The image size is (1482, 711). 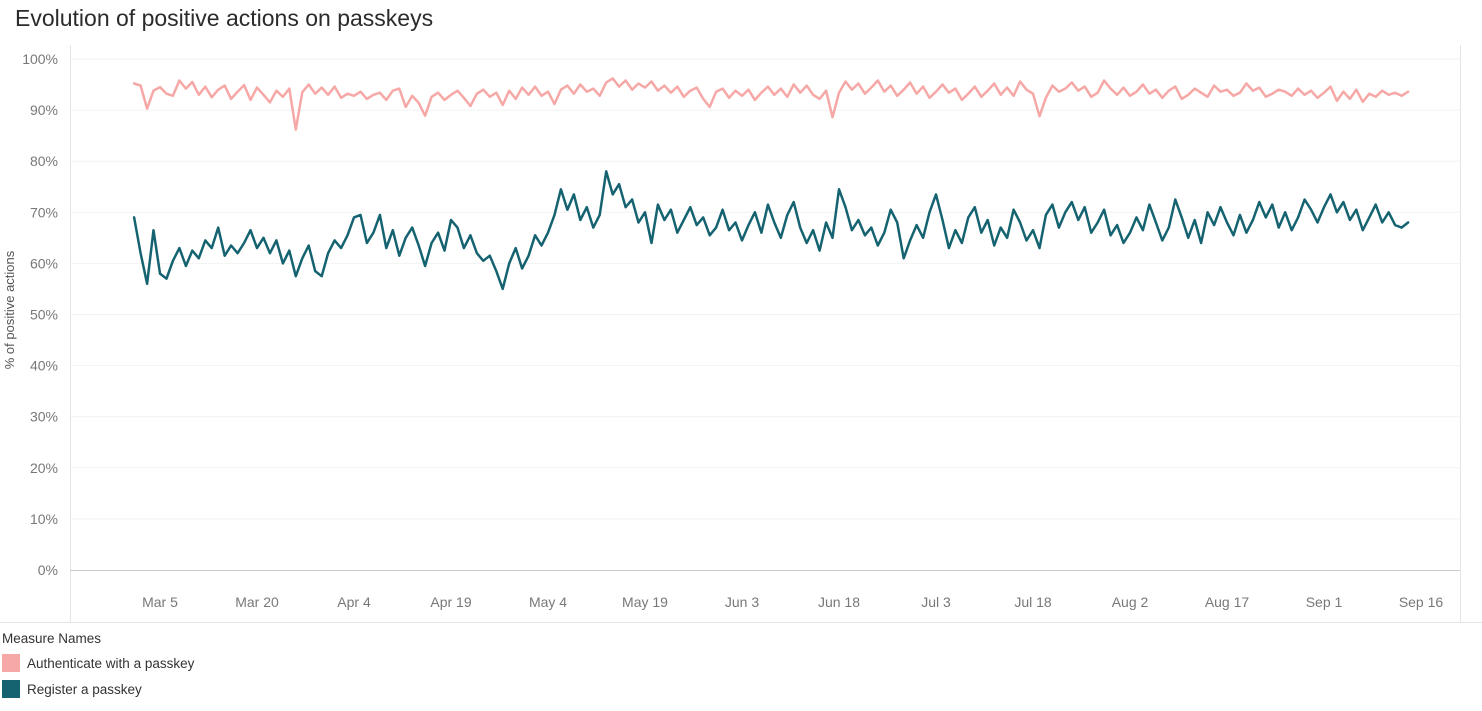 I want to click on x-tick-label: Sep 16, so click(x=1421, y=602).